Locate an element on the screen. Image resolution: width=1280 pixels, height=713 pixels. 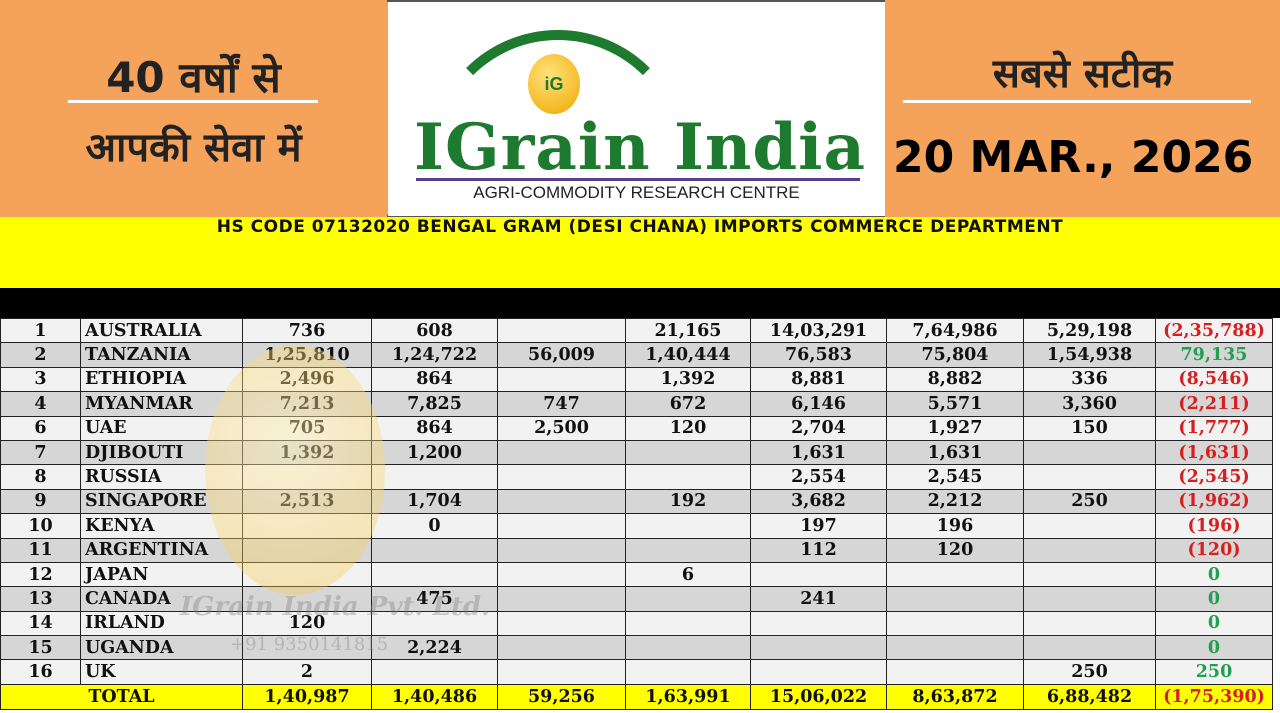
change-cell: (1,631) is located at coordinates (1214, 452).